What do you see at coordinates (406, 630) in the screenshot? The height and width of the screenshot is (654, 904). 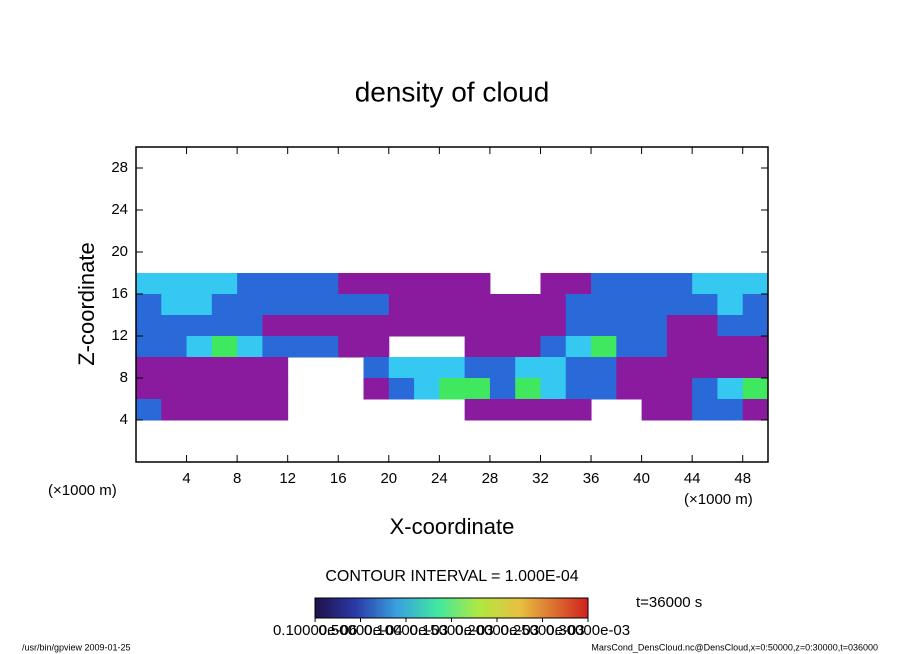 I see `colorbar-tick-label: 0.10000e-03` at bounding box center [406, 630].